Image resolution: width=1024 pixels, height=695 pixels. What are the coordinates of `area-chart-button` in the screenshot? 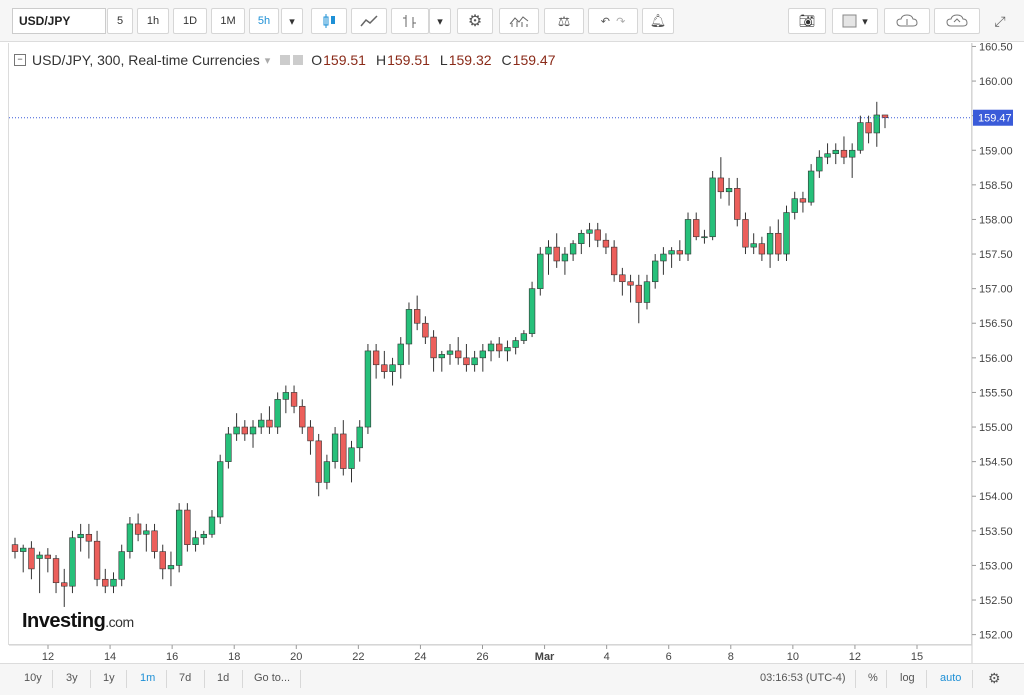 It's located at (369, 21).